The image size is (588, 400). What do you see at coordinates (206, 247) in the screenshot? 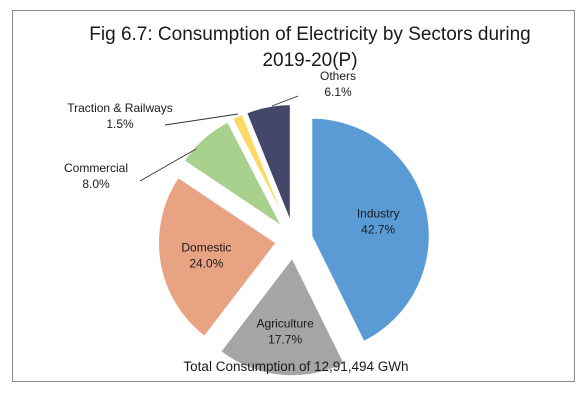
I see `slice-label-domestic: Domestic` at bounding box center [206, 247].